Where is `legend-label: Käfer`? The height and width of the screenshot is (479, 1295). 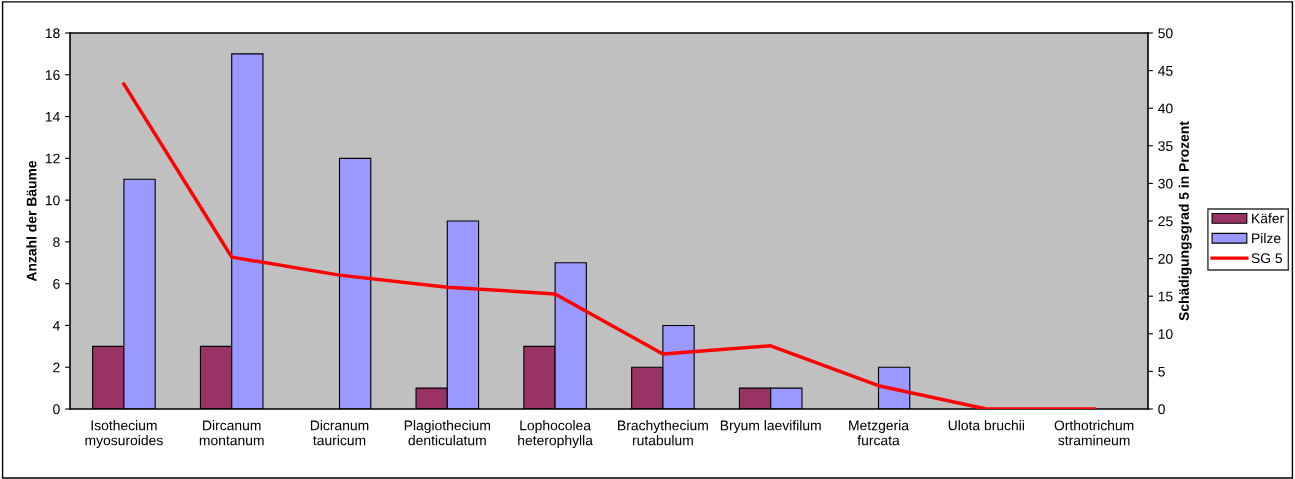 legend-label: Käfer is located at coordinates (1268, 218).